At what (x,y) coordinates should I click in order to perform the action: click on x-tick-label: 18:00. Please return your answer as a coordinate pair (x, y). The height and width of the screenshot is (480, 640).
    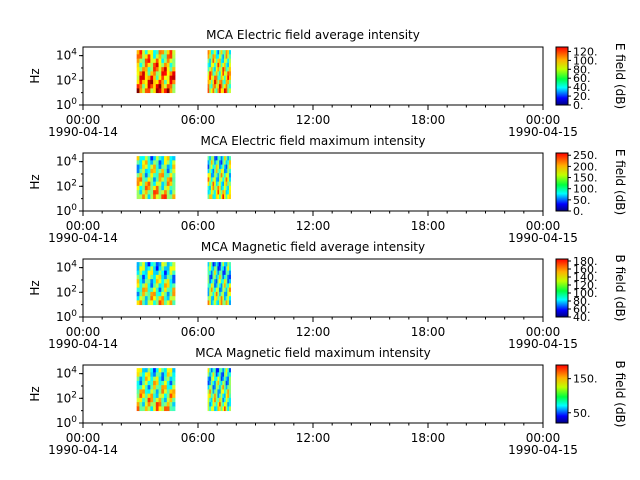
    Looking at the image, I should click on (428, 120).